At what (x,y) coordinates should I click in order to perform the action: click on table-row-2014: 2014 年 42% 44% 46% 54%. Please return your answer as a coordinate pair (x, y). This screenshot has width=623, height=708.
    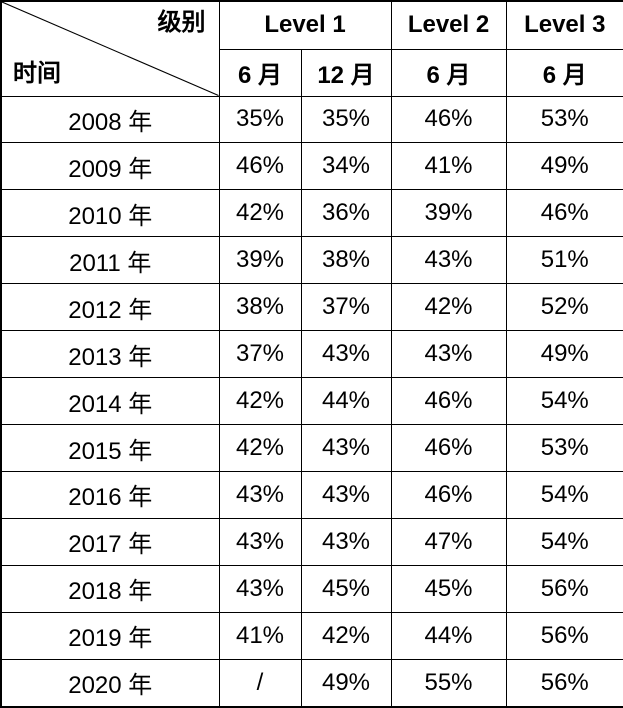
    Looking at the image, I should click on (311, 401).